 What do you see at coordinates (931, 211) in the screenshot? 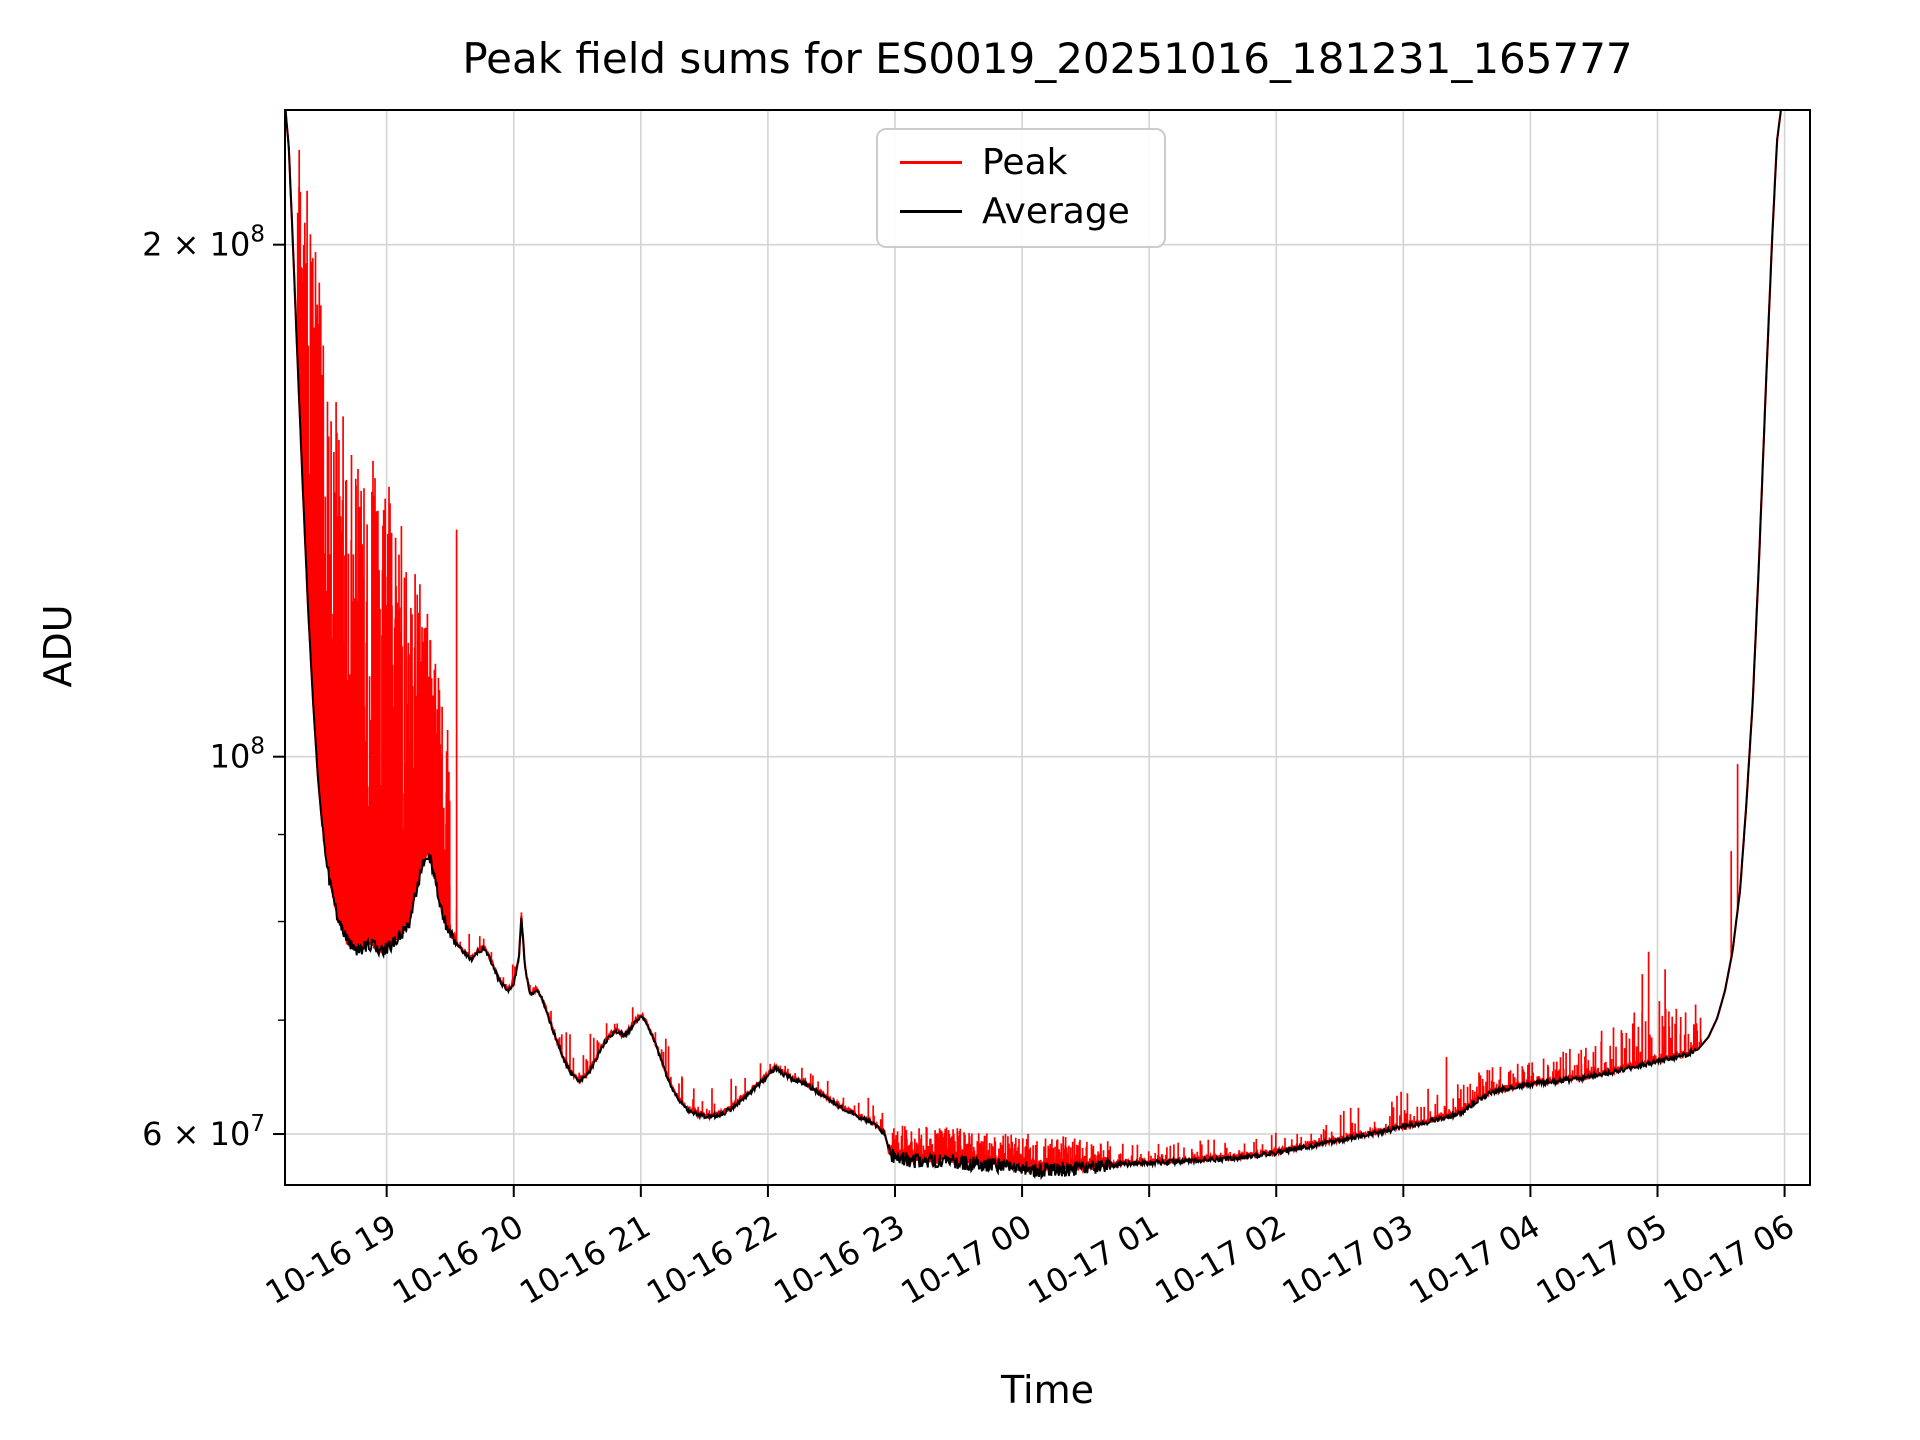
I see `legend-line-sample-average` at bounding box center [931, 211].